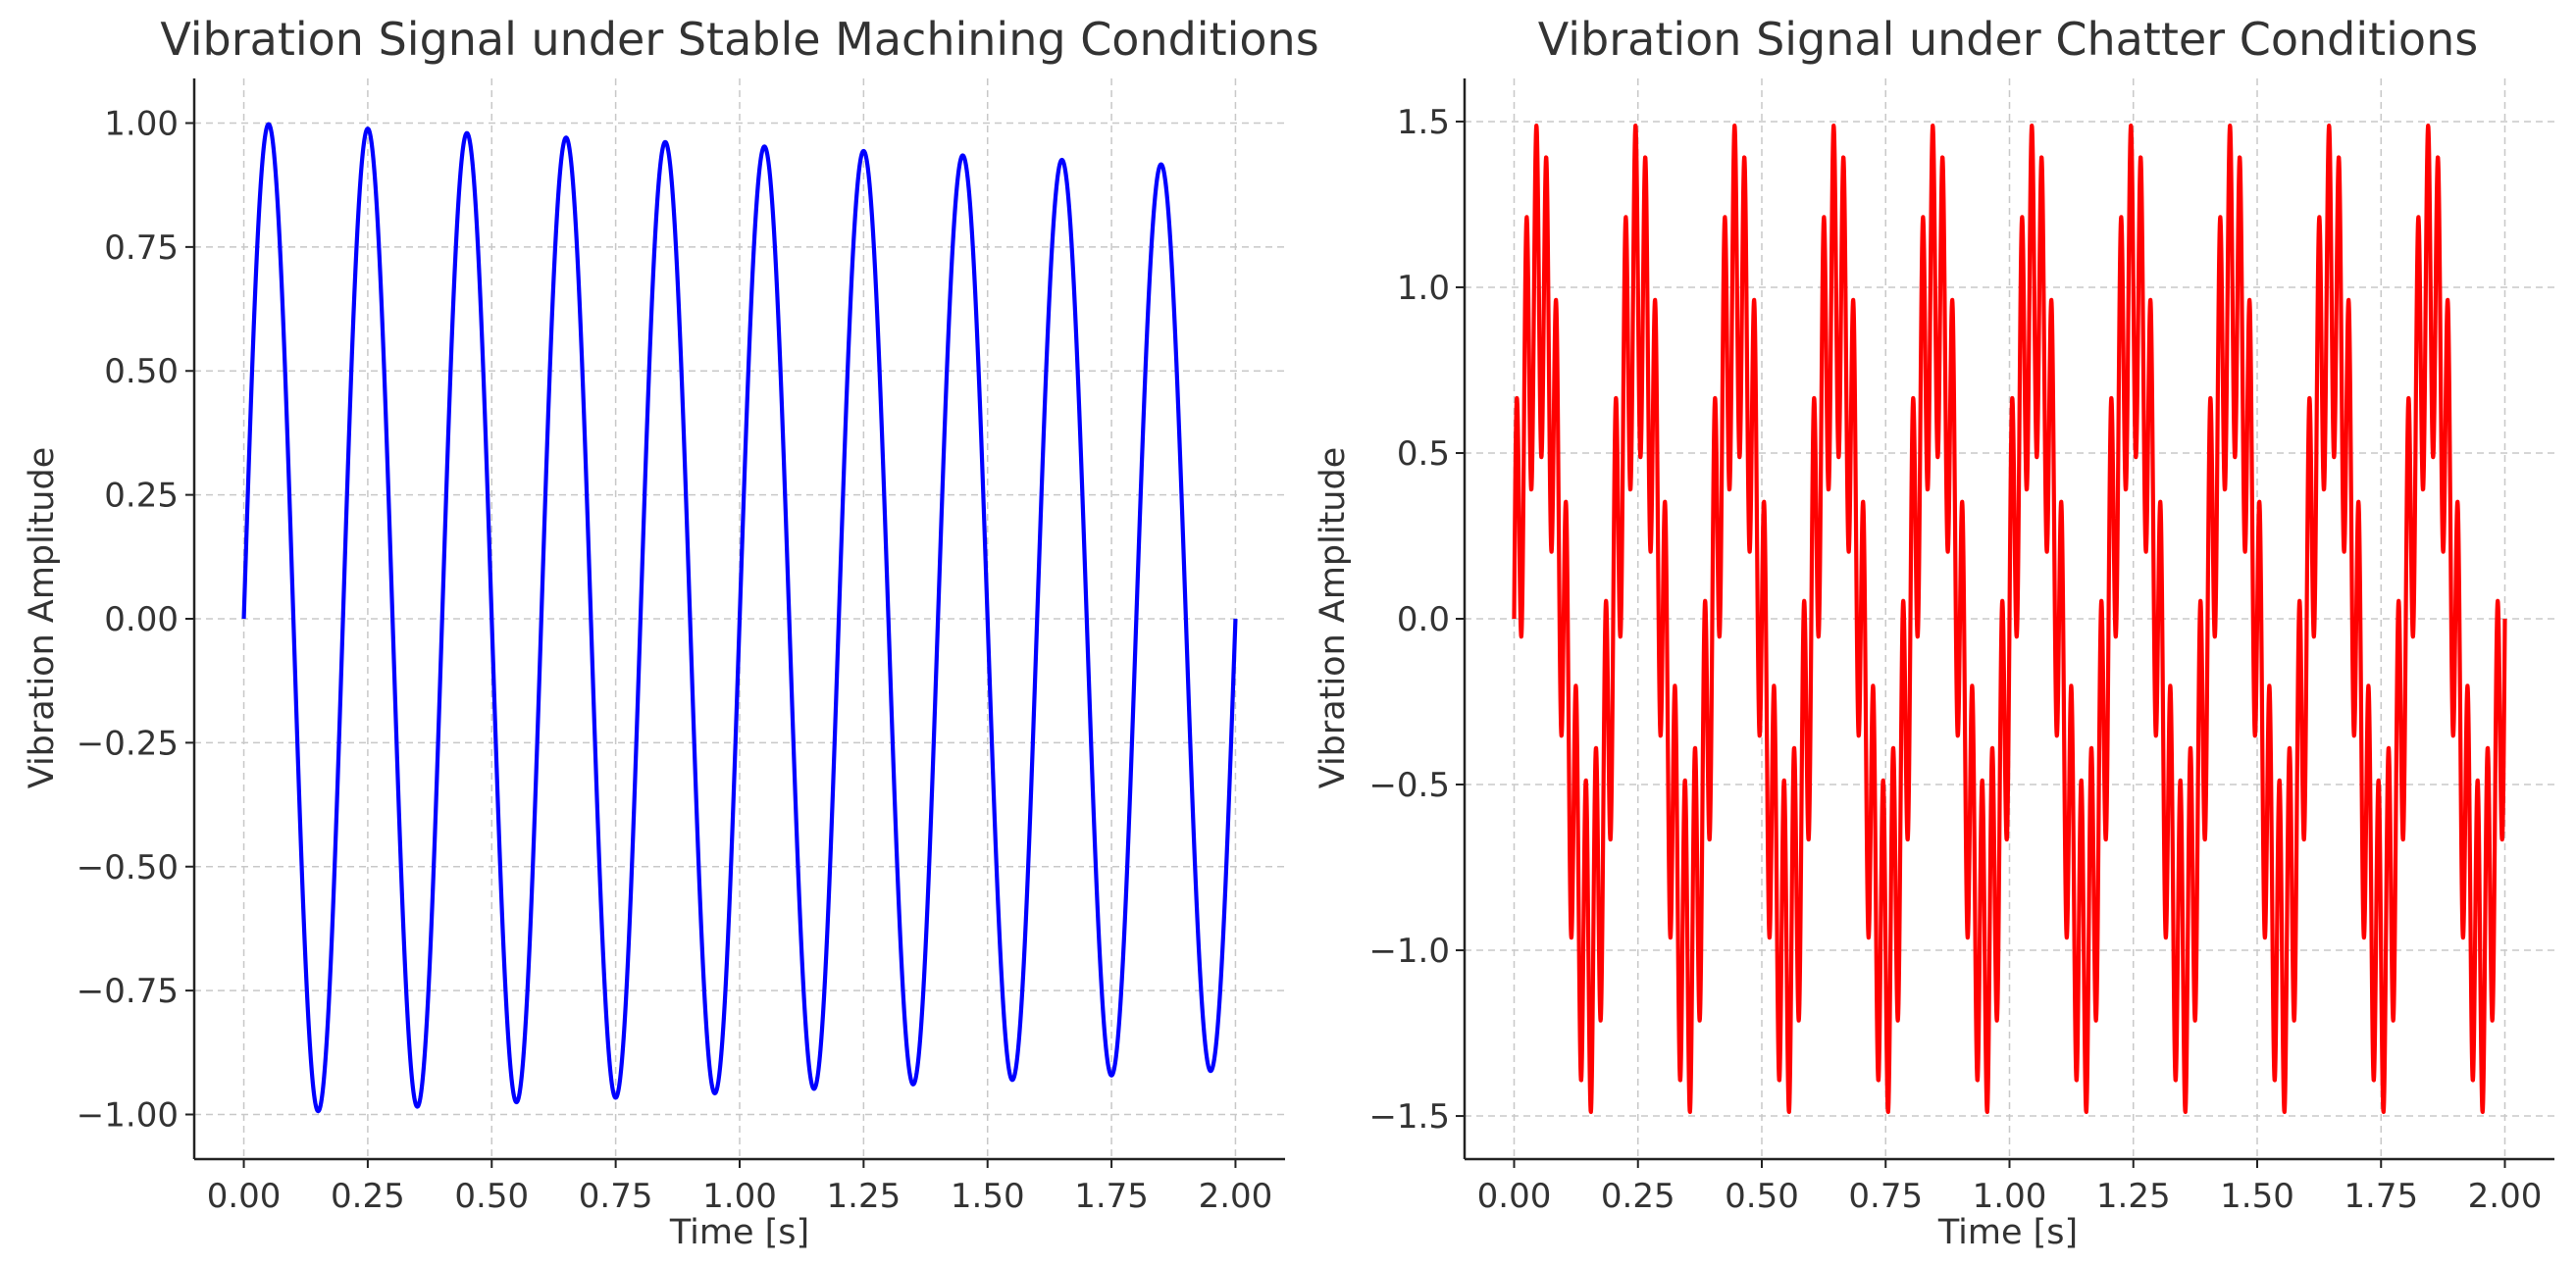  Describe the element at coordinates (739, 1232) in the screenshot. I see `stable-x-axis-label: Time [s]` at that location.